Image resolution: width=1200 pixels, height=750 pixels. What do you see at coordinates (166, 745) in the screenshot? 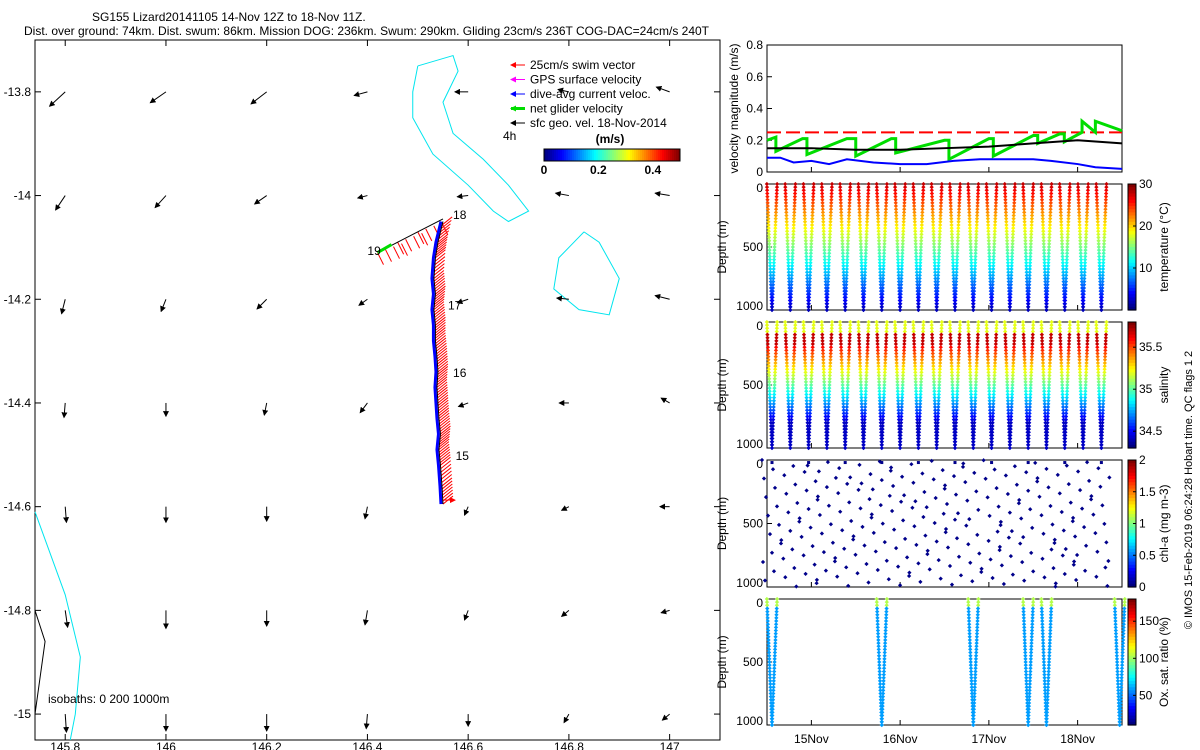
I see `map-xtick-label: 146` at bounding box center [166, 745].